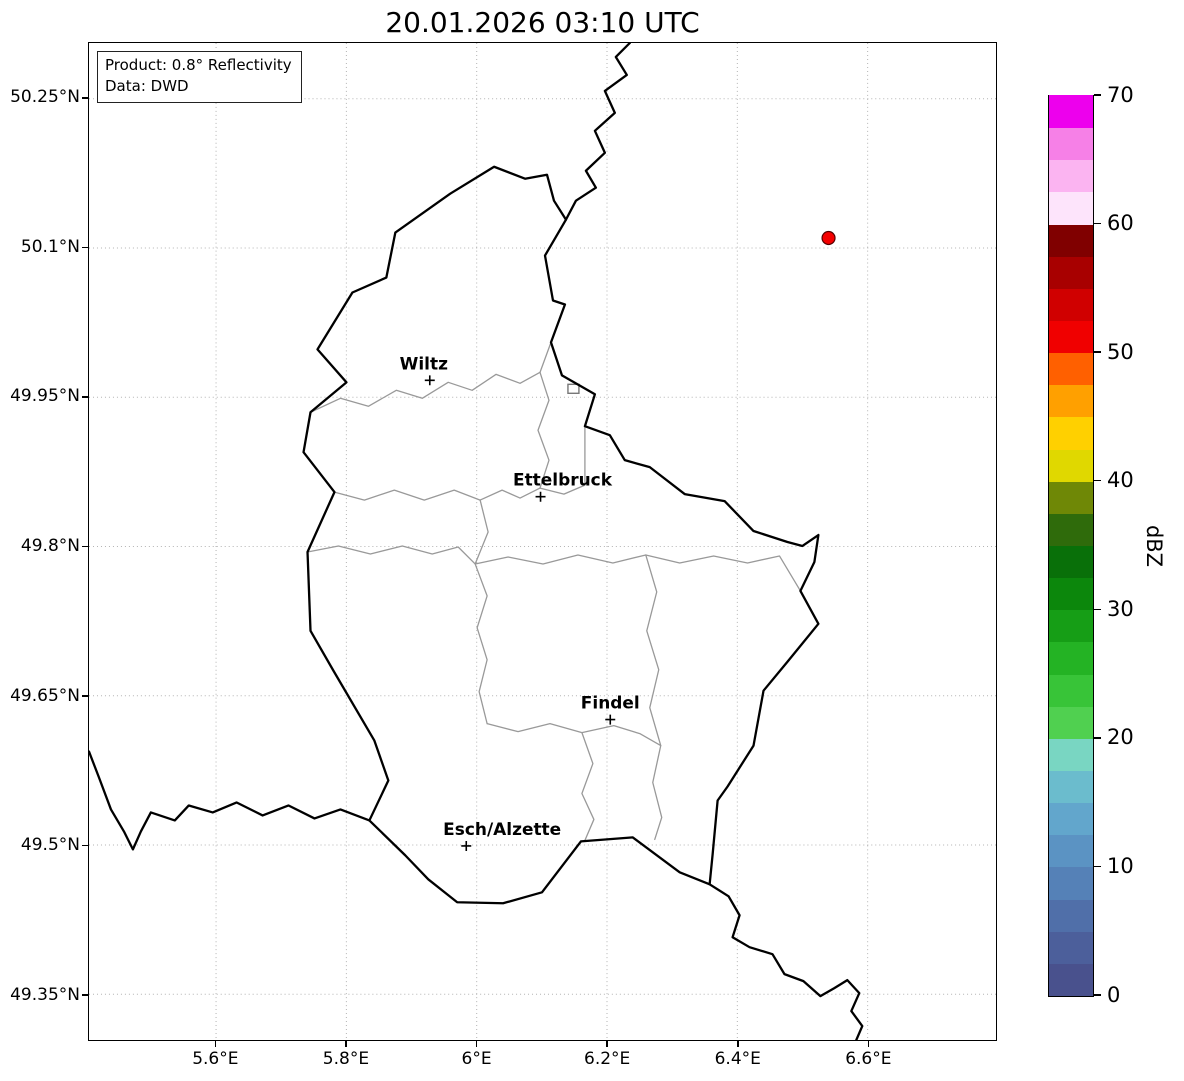 The width and height of the screenshot is (1184, 1081). What do you see at coordinates (45, 994) in the screenshot?
I see `y-tick-label: 49.35°N` at bounding box center [45, 994].